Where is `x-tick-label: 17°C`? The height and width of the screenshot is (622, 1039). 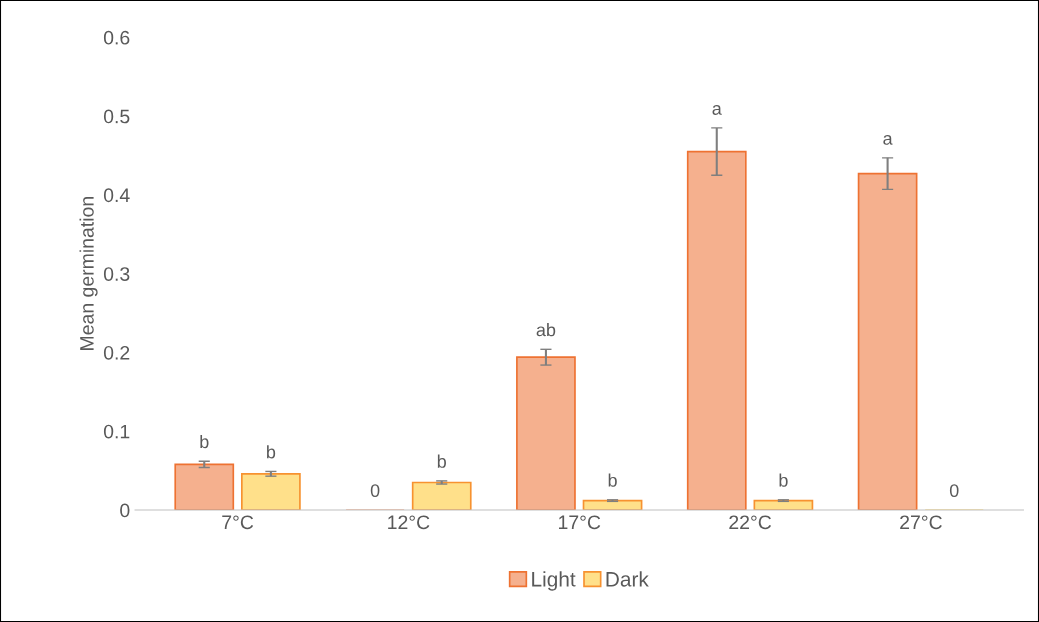
x-tick-label: 17°C is located at coordinates (580, 522).